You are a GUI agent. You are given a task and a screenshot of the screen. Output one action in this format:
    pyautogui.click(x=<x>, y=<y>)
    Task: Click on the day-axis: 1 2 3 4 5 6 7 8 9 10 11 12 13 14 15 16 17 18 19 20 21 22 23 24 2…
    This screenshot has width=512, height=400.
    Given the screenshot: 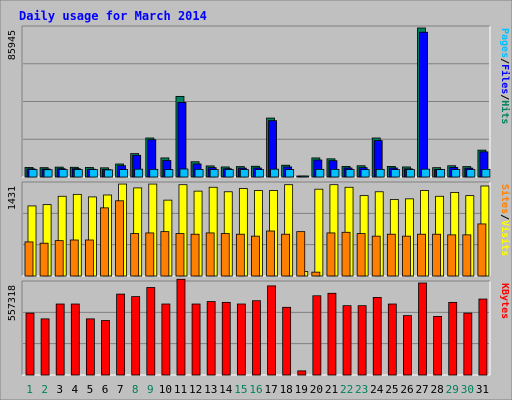 What is the action you would take?
    pyautogui.click(x=257, y=389)
    